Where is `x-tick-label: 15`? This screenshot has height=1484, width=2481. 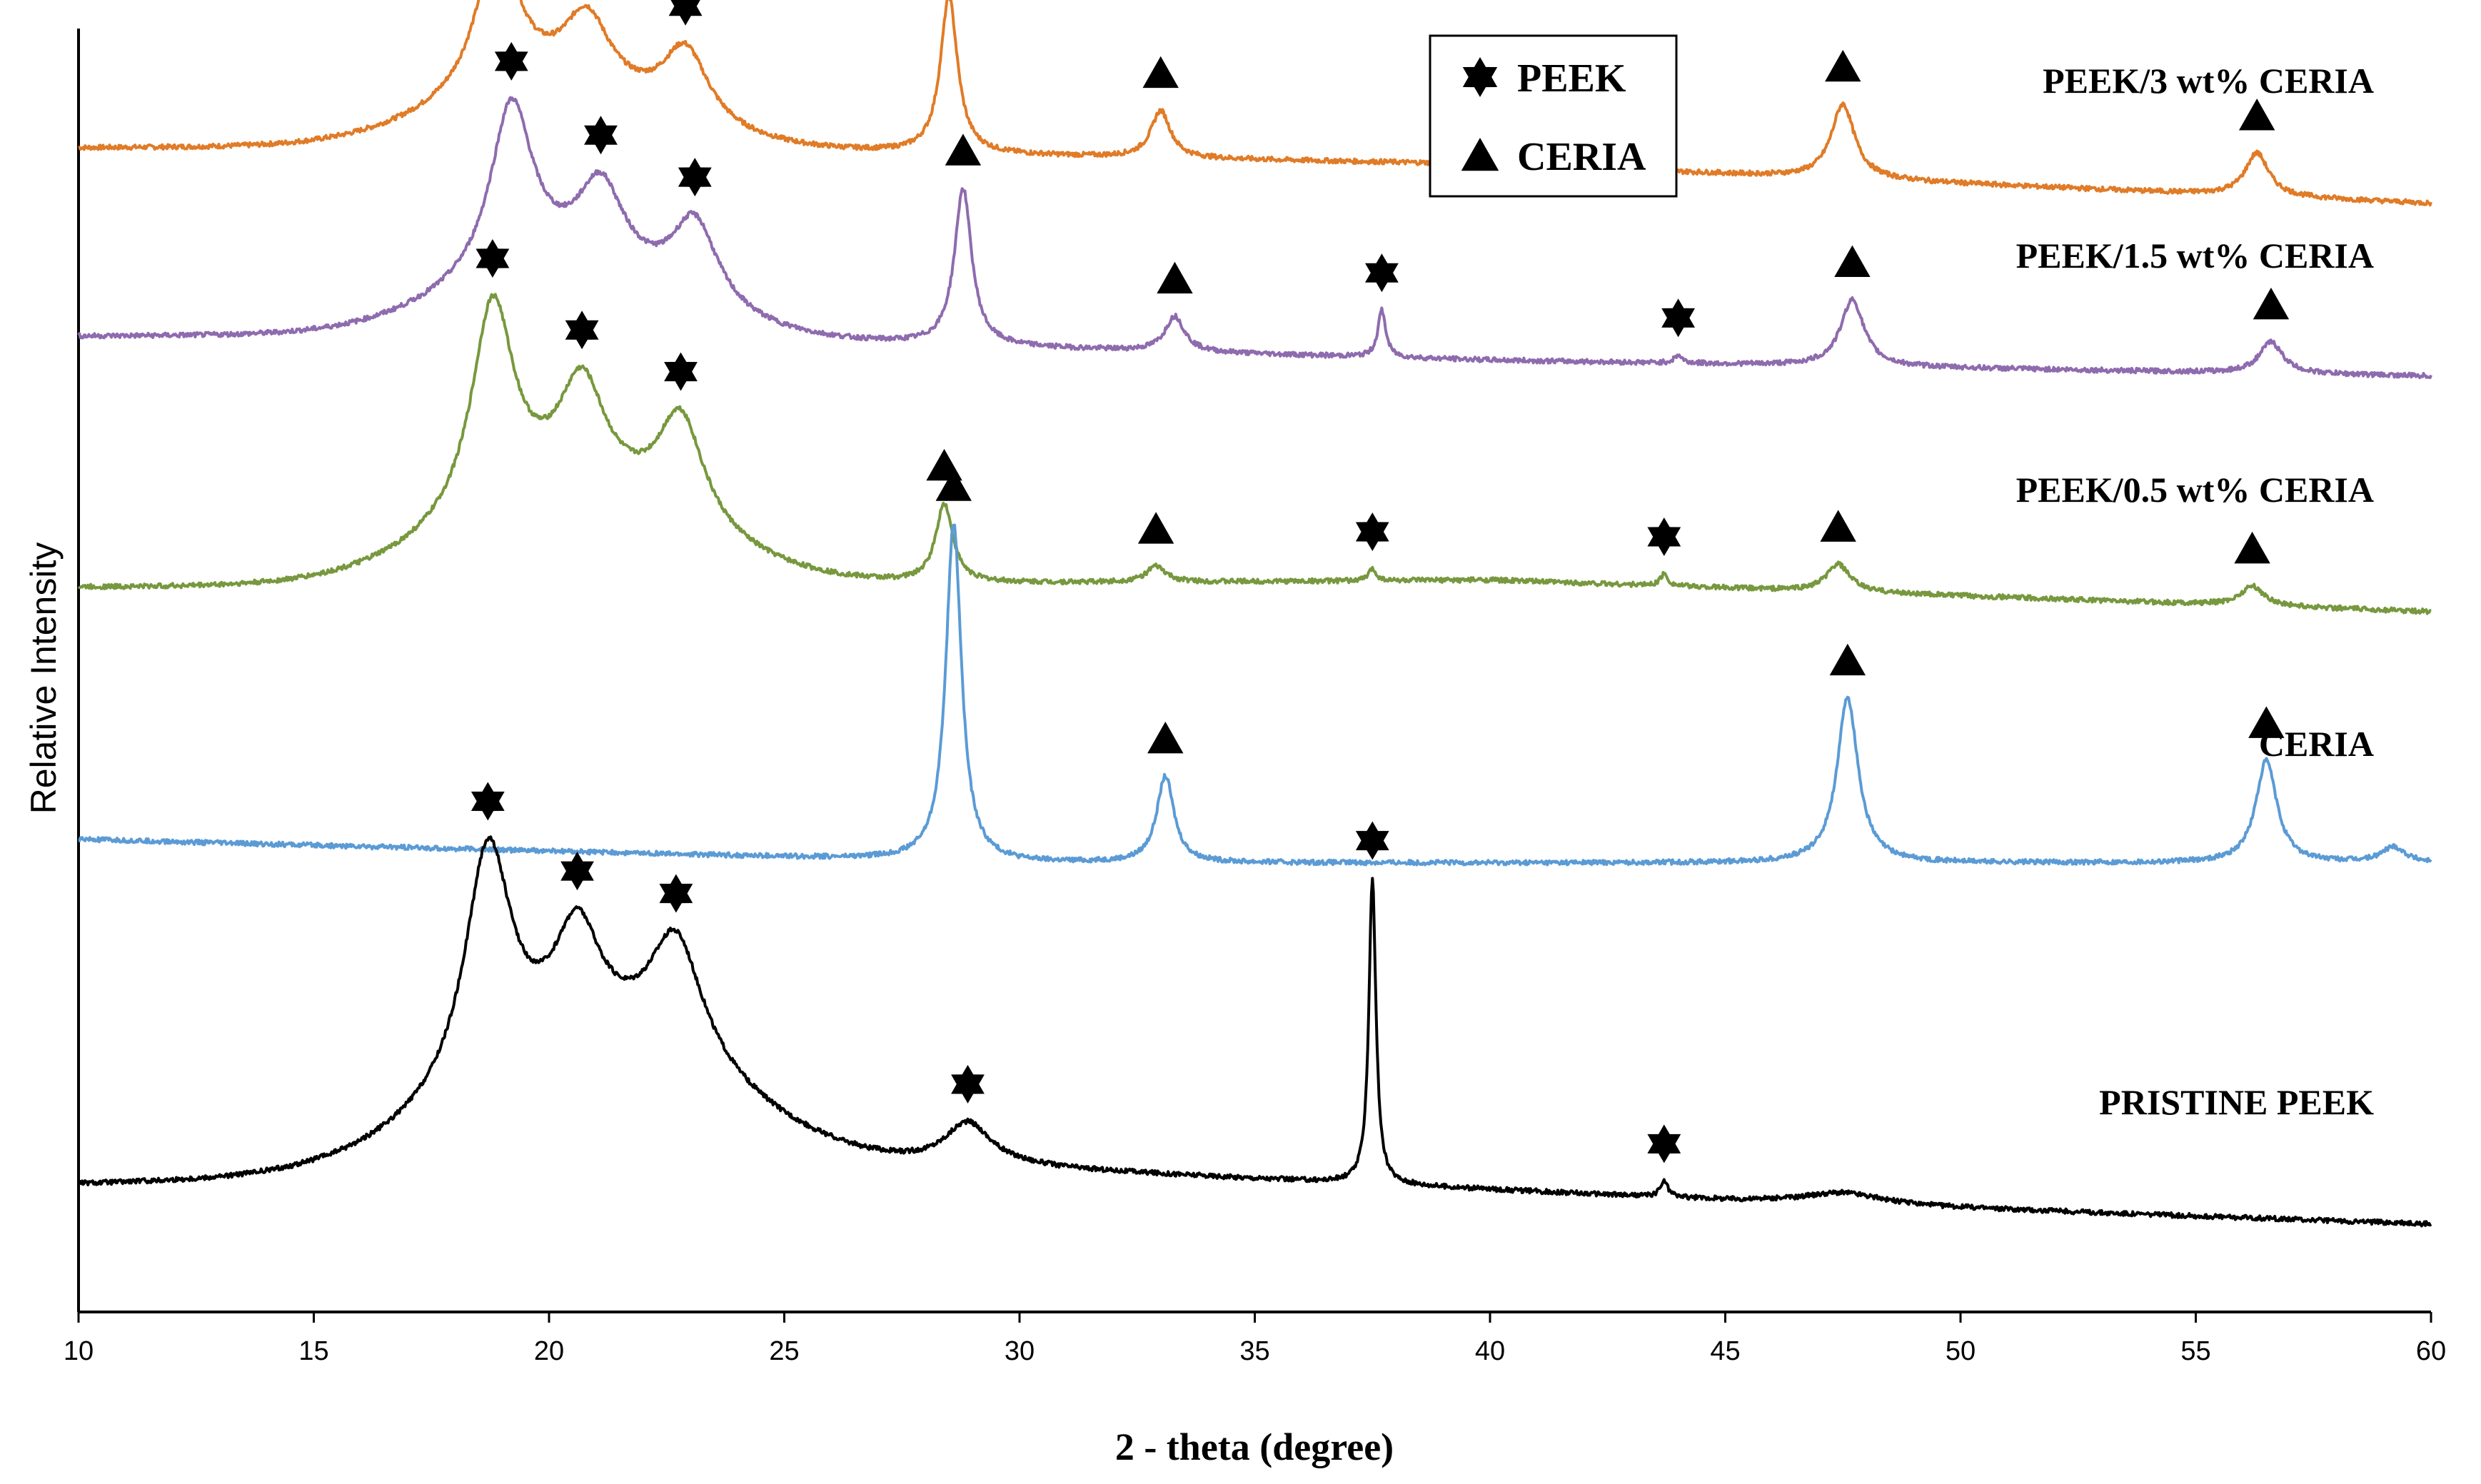 x-tick-label: 15 is located at coordinates (313, 1351).